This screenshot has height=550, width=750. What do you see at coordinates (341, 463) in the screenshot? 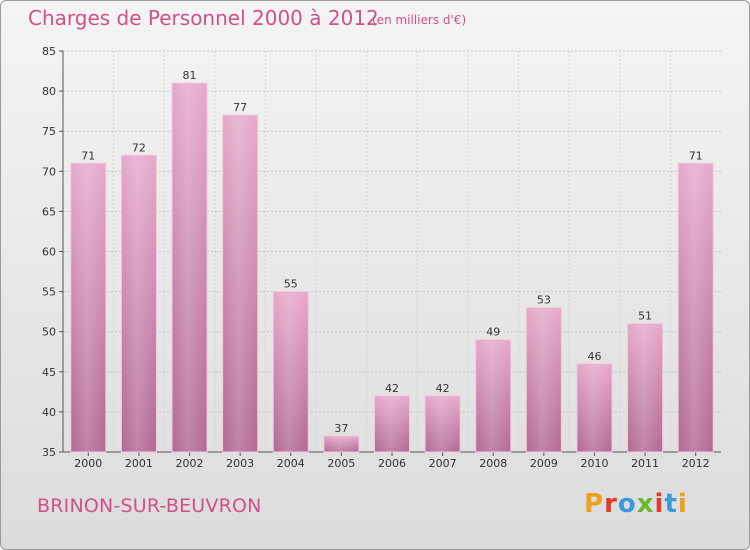
I see `x-tick-label: 2005` at bounding box center [341, 463].